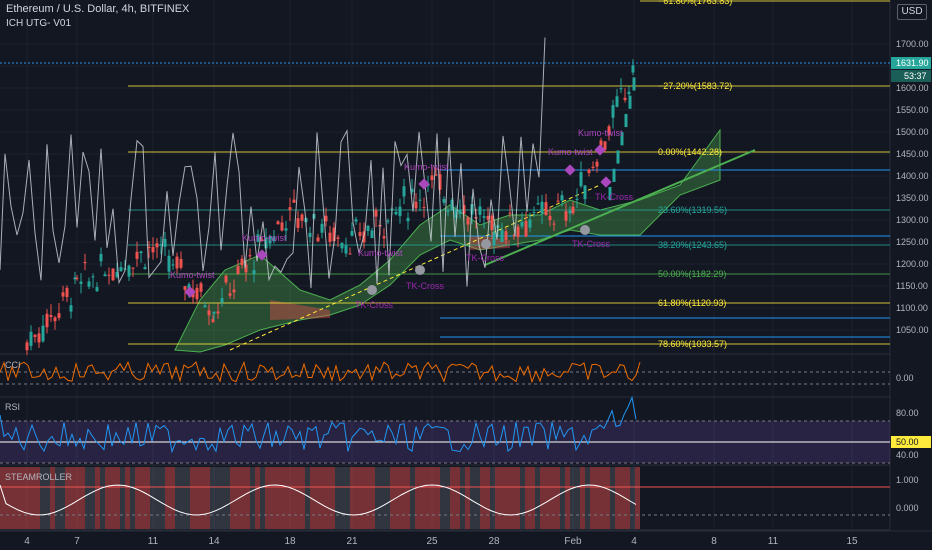 This screenshot has height=550, width=932. I want to click on tk-cross-marker, so click(585, 230).